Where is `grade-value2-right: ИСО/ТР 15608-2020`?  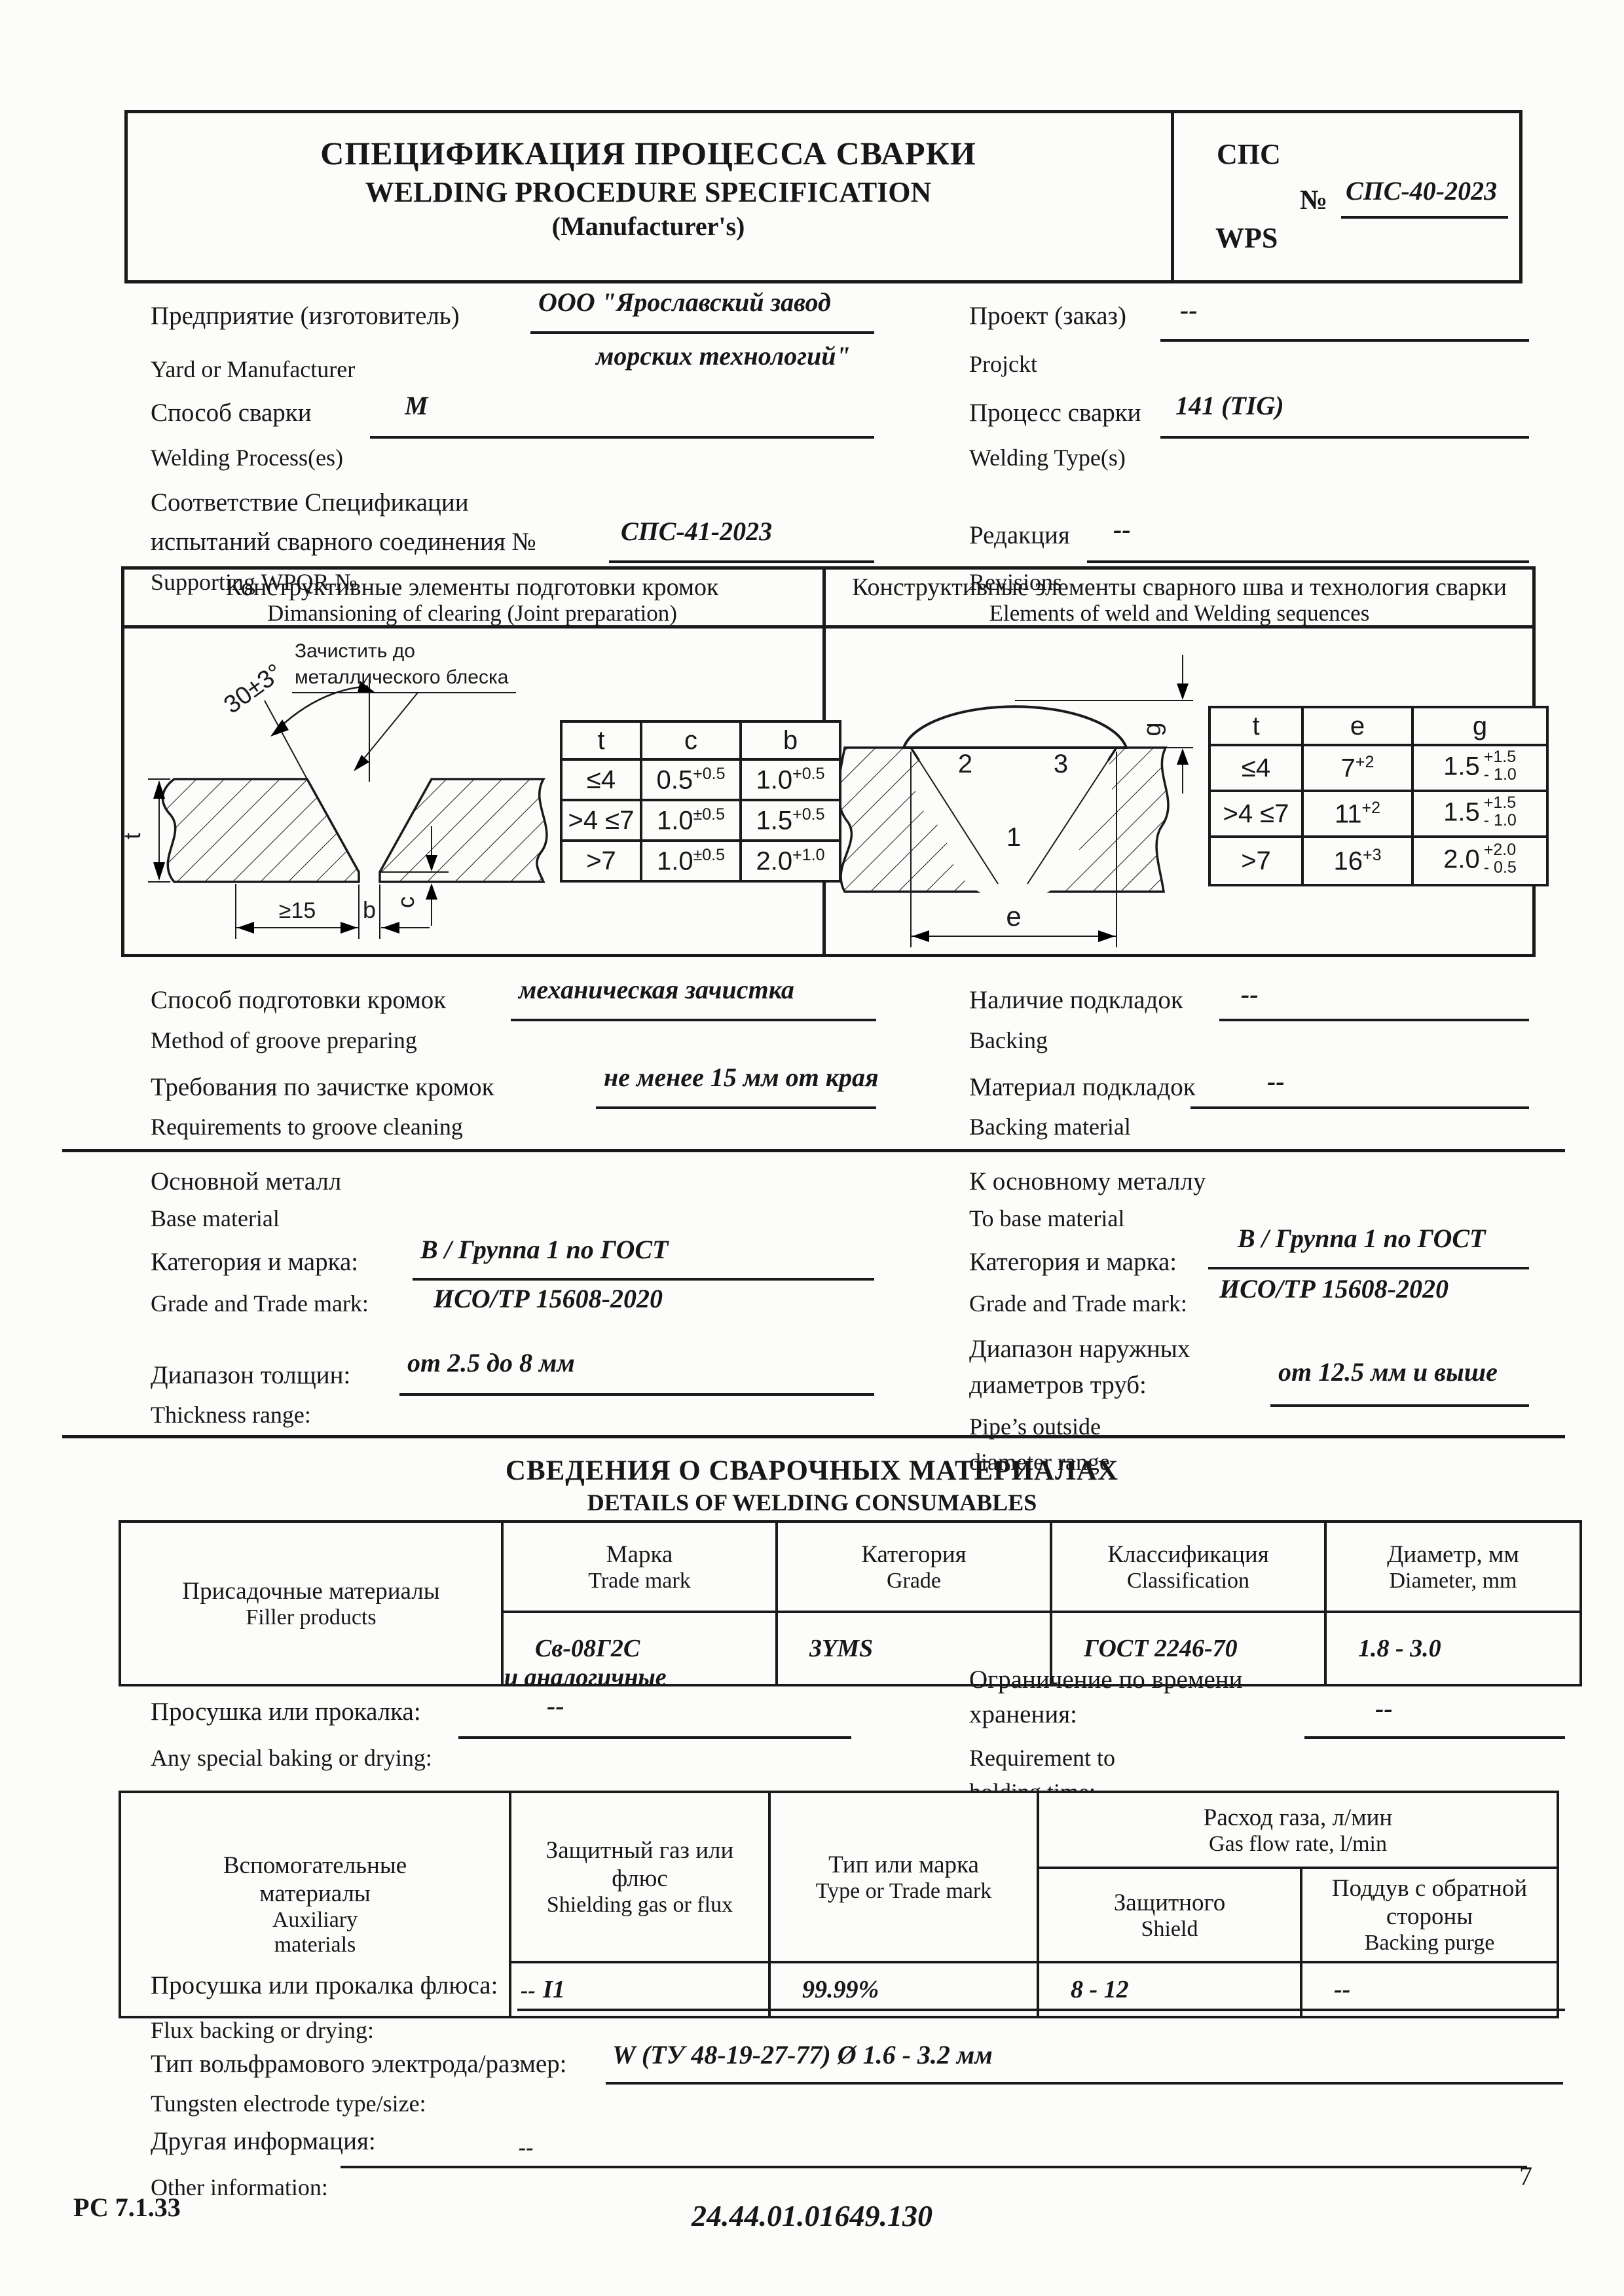
grade-value2-right: ИСО/ТР 15608-2020 is located at coordinates (1334, 1288).